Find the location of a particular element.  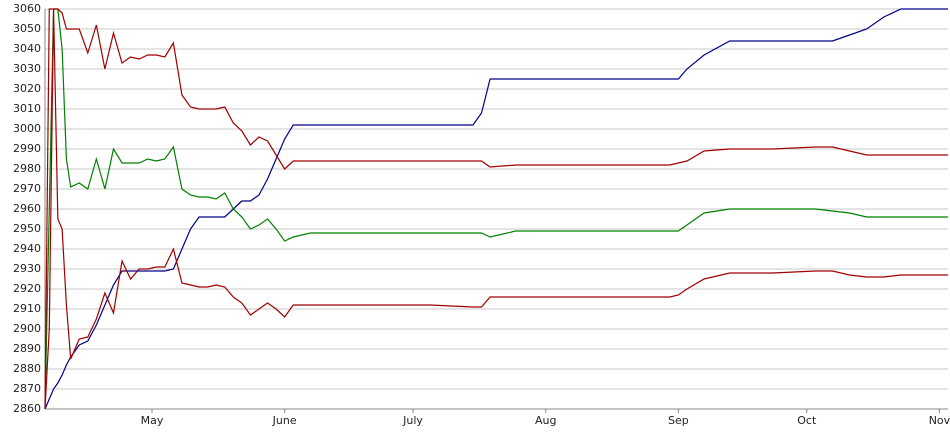

y-tick-label: 2890 is located at coordinates (27, 348).